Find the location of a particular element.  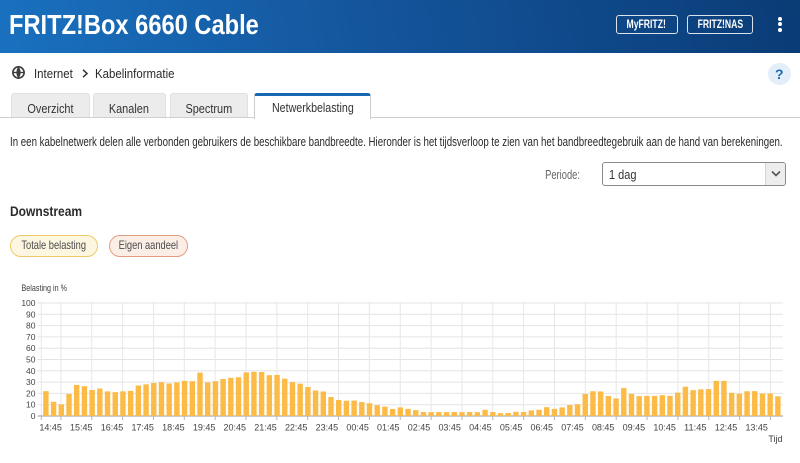

svg-text: 04:45 is located at coordinates (480, 428).